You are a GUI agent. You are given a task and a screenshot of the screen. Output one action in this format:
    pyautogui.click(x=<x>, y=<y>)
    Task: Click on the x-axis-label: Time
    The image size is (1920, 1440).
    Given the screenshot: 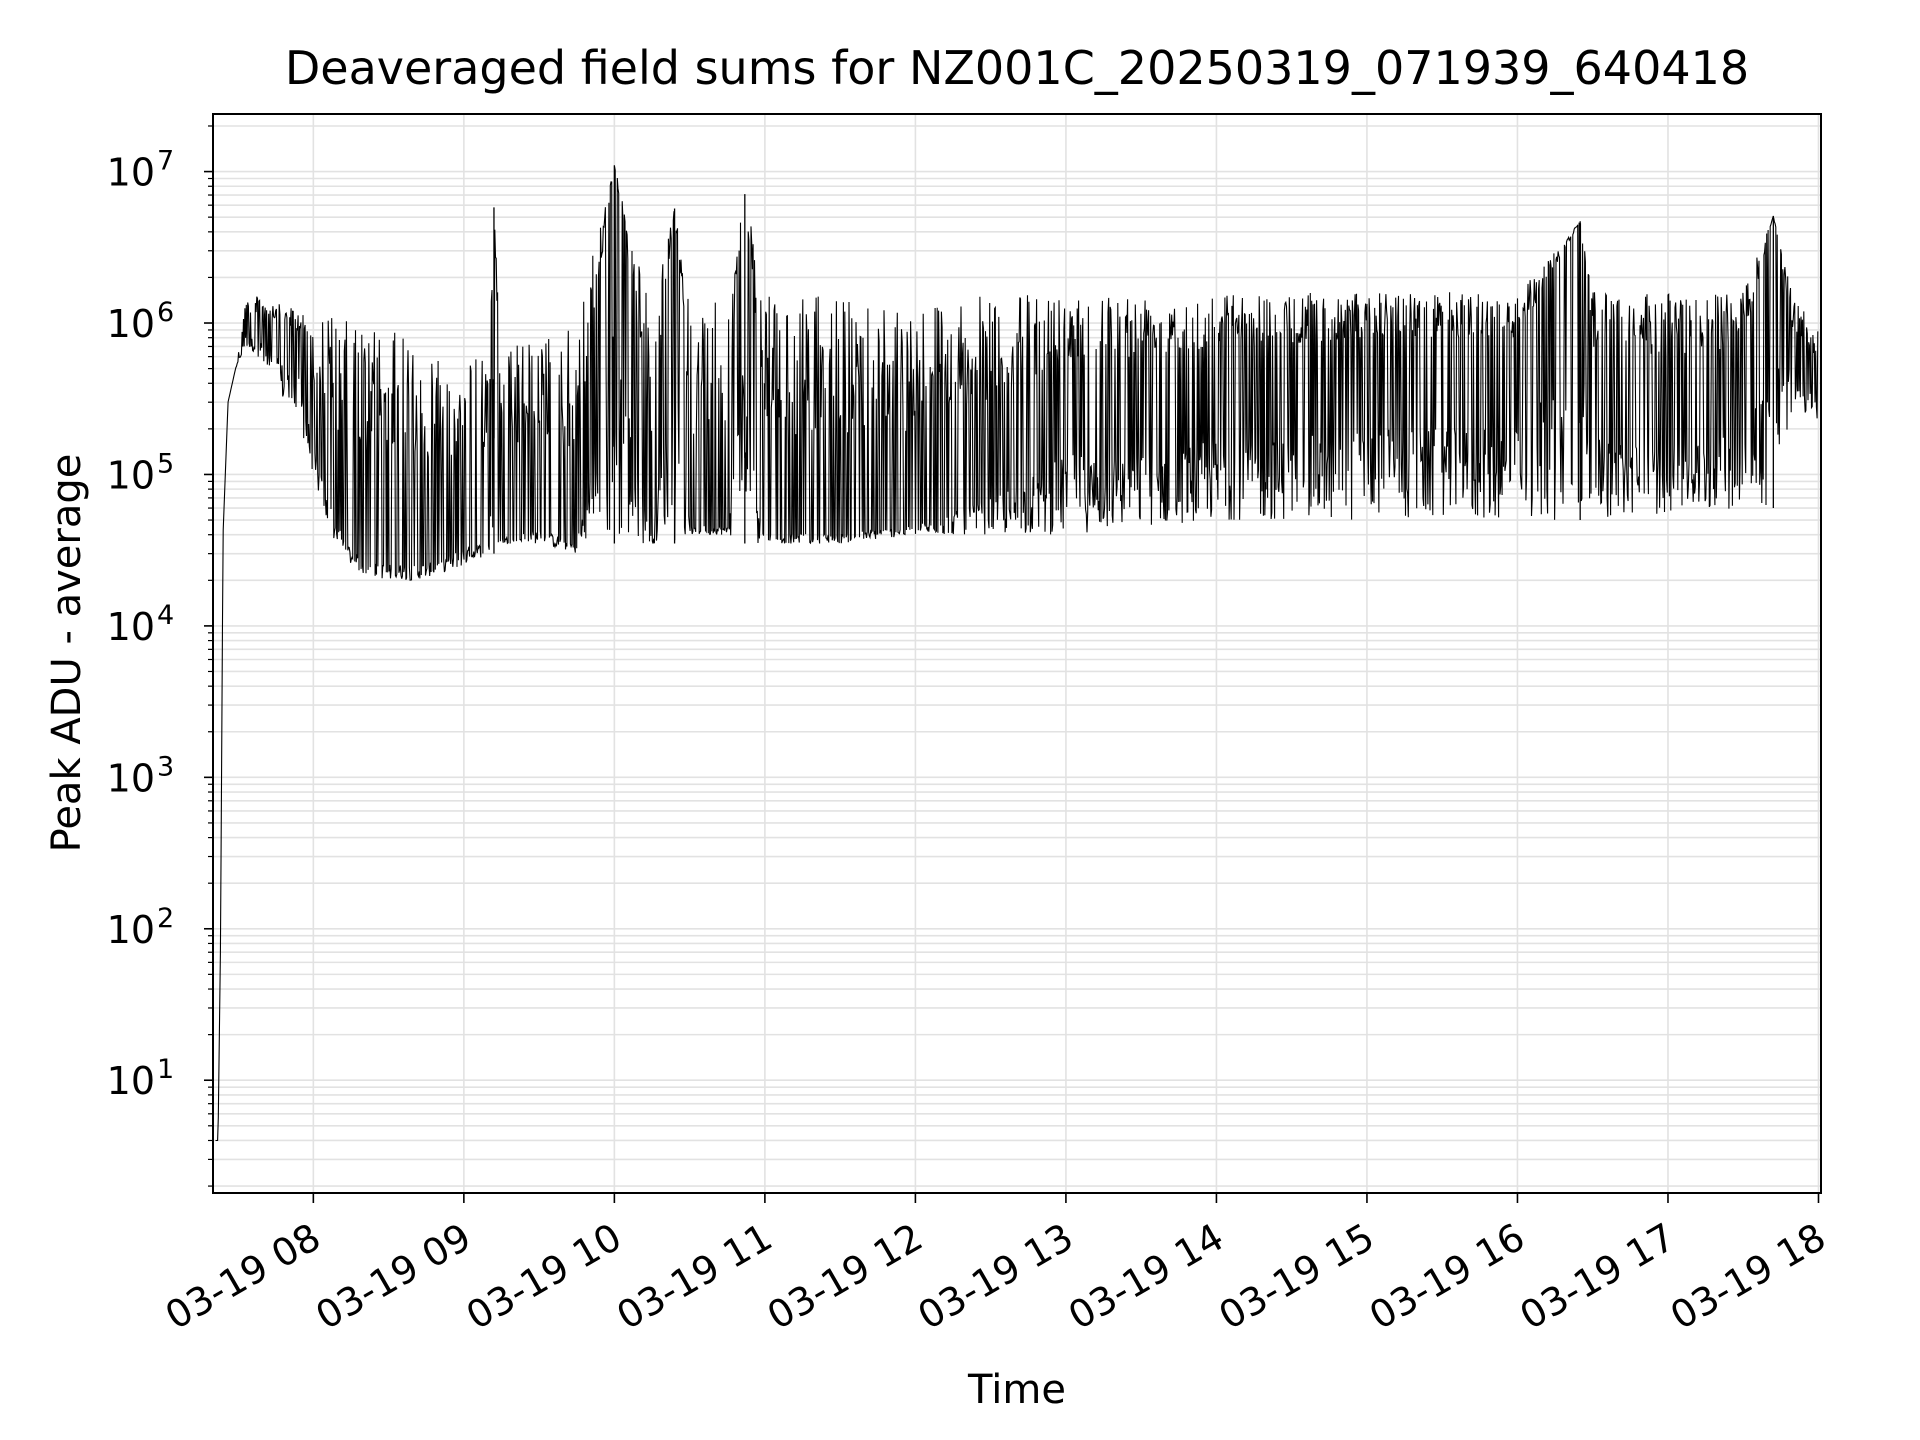 What is the action you would take?
    pyautogui.click(x=1016, y=1390)
    